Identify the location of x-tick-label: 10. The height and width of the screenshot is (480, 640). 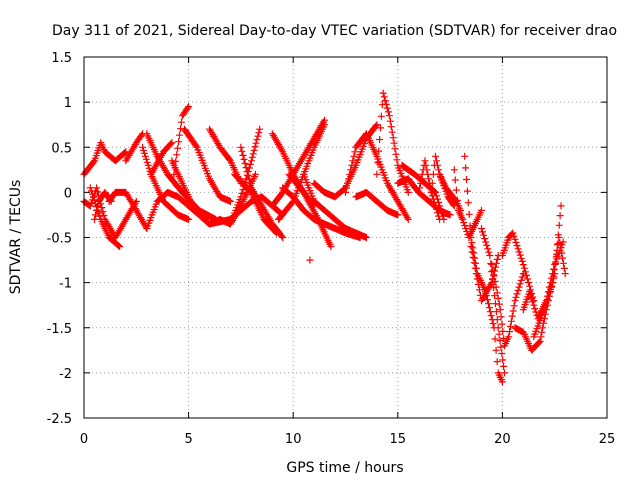
(293, 439).